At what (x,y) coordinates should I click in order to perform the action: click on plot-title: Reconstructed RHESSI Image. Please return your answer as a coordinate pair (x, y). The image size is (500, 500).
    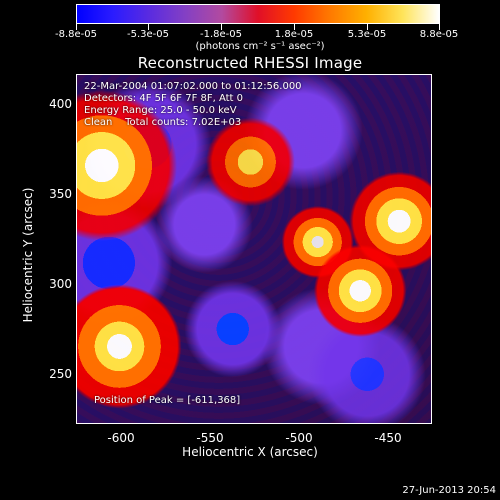
    Looking at the image, I should click on (250, 63).